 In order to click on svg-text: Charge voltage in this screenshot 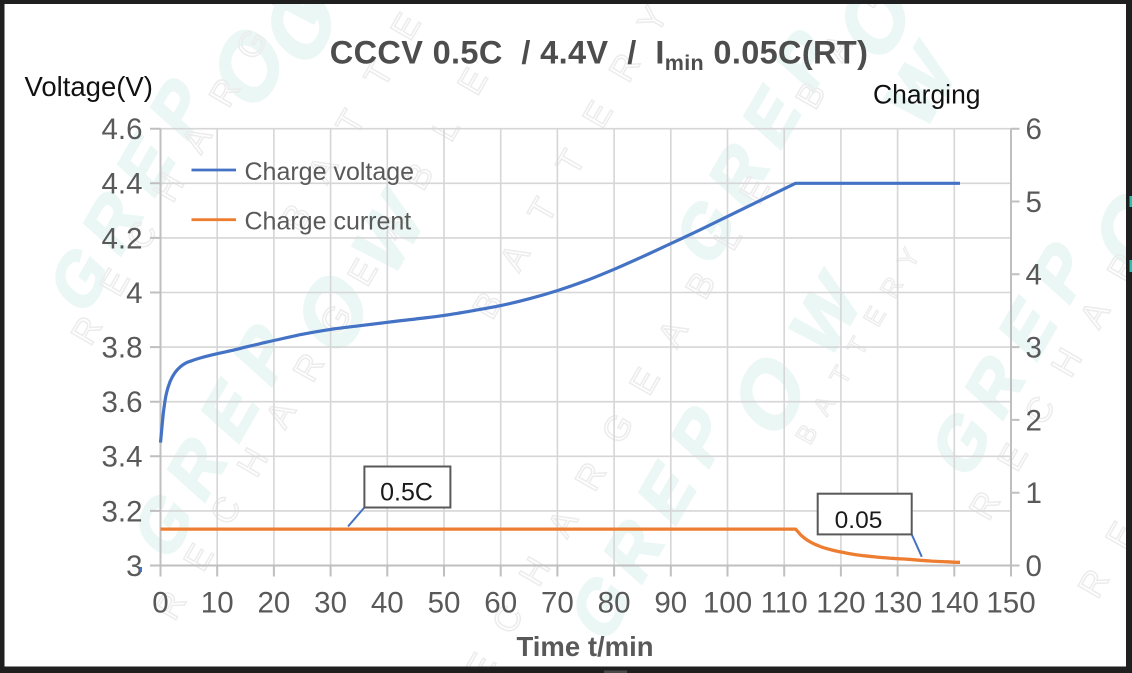, I will do `click(330, 172)`.